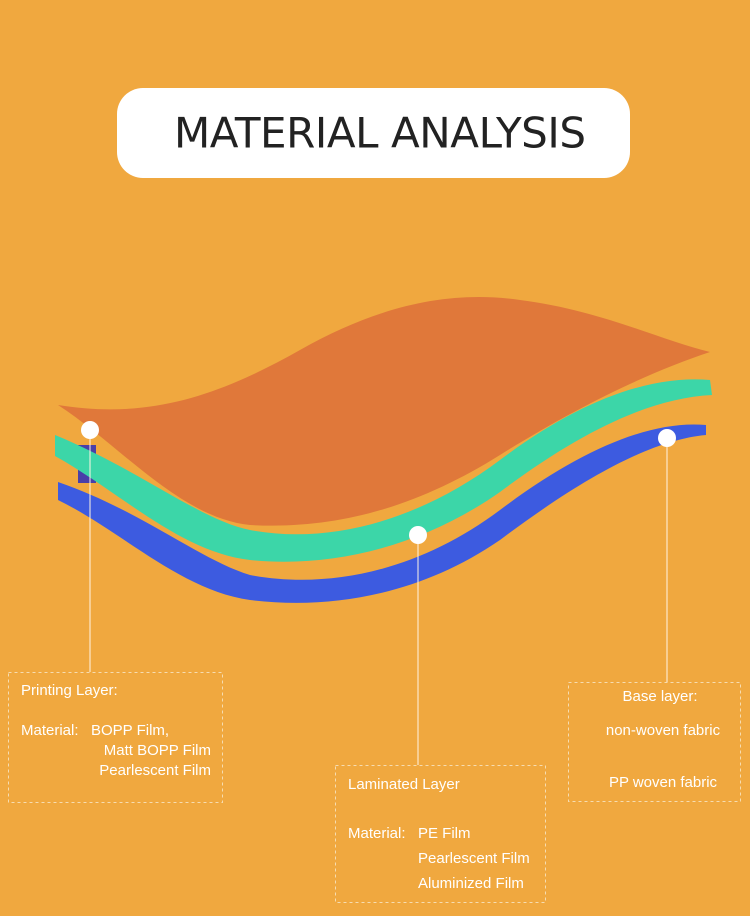  I want to click on layer-name: Base layer:, so click(659, 696).